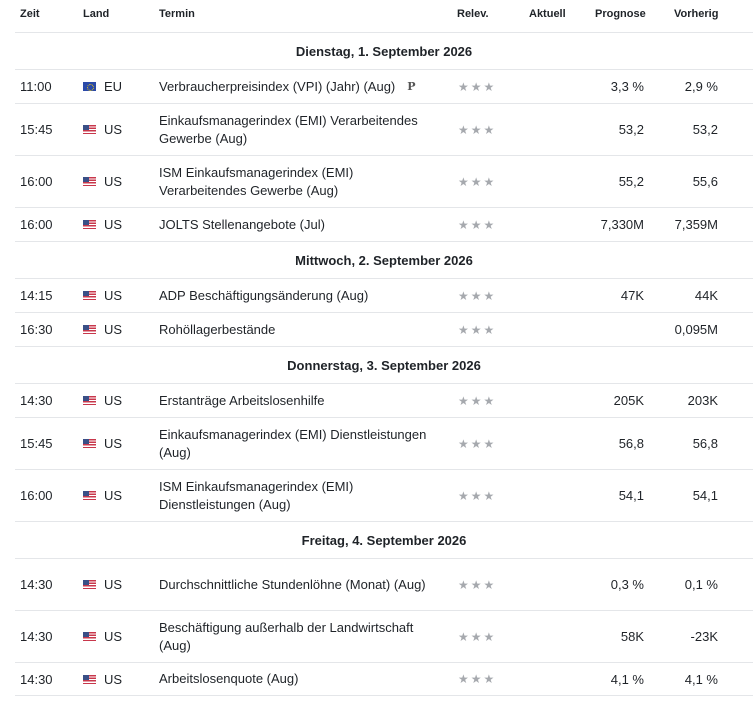 This screenshot has height=708, width=753. Describe the element at coordinates (620, 14) in the screenshot. I see `header-prognose: Prognose` at that location.